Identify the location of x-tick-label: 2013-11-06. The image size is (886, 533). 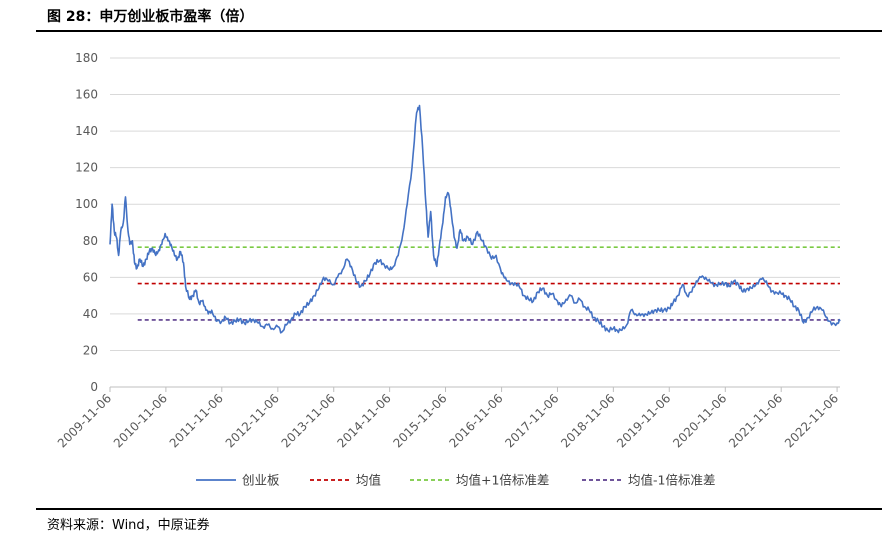
(308, 420).